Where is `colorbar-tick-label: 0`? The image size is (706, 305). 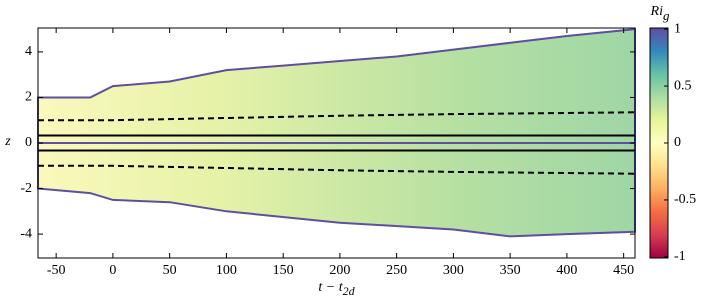 colorbar-tick-label: 0 is located at coordinates (677, 142).